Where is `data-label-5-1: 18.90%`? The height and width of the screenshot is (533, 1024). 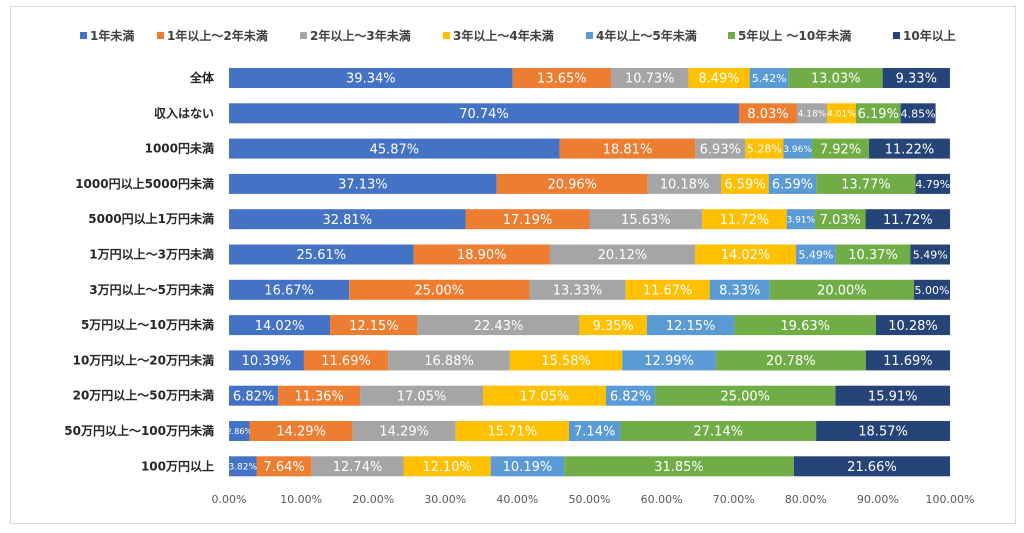
data-label-5-1: 18.90% is located at coordinates (482, 255).